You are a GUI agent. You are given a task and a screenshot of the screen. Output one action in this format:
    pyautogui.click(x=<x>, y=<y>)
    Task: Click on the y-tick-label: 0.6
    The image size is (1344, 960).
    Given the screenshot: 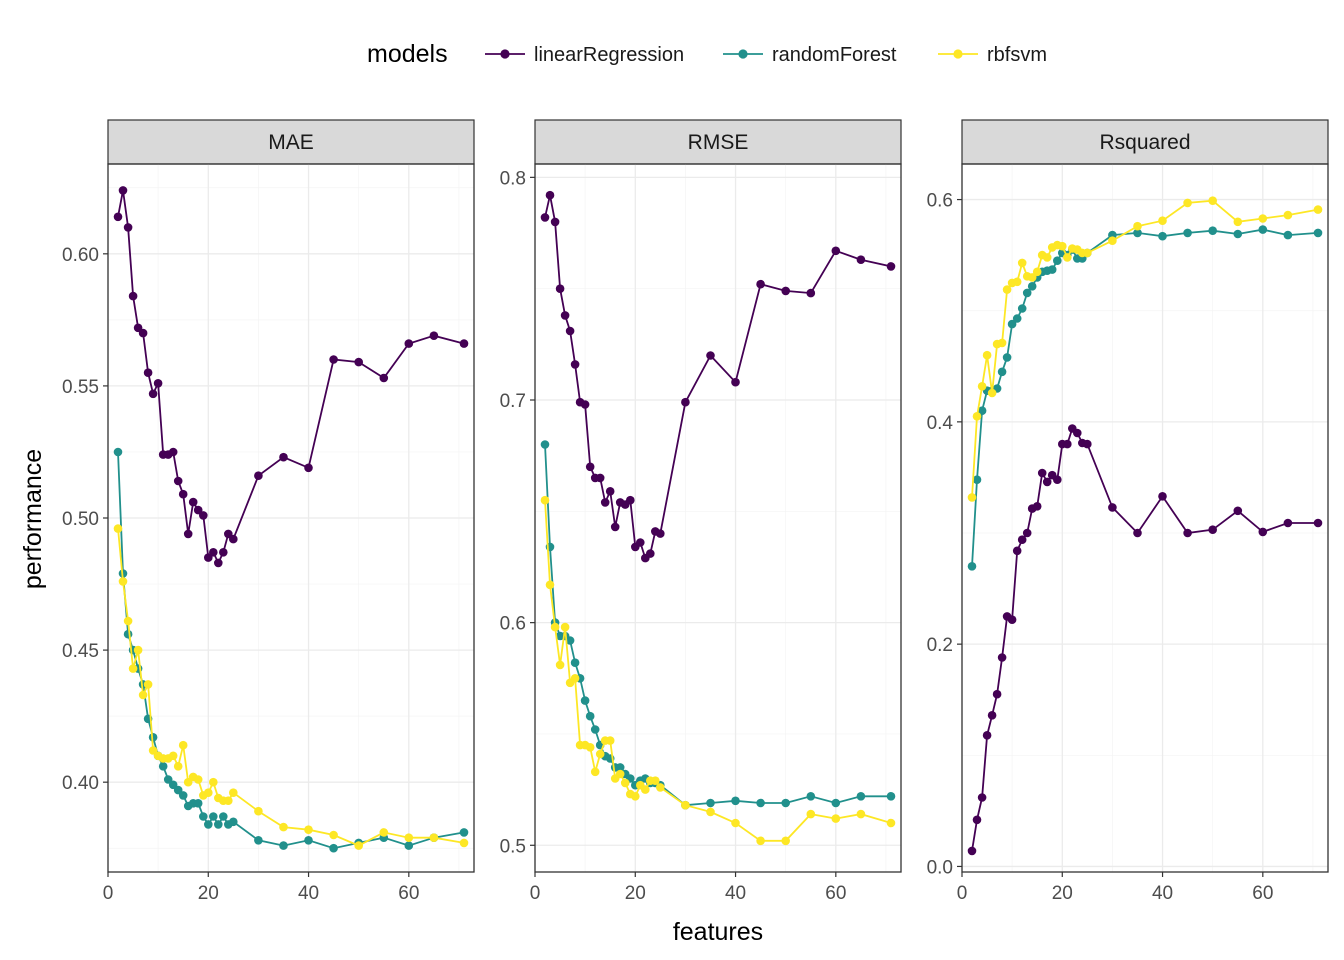 What is the action you would take?
    pyautogui.click(x=940, y=201)
    